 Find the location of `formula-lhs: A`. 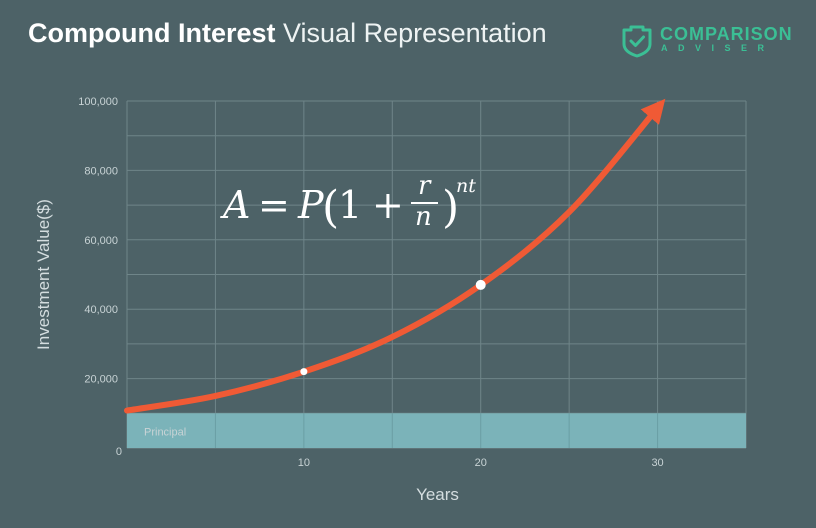

formula-lhs: A is located at coordinates (235, 205).